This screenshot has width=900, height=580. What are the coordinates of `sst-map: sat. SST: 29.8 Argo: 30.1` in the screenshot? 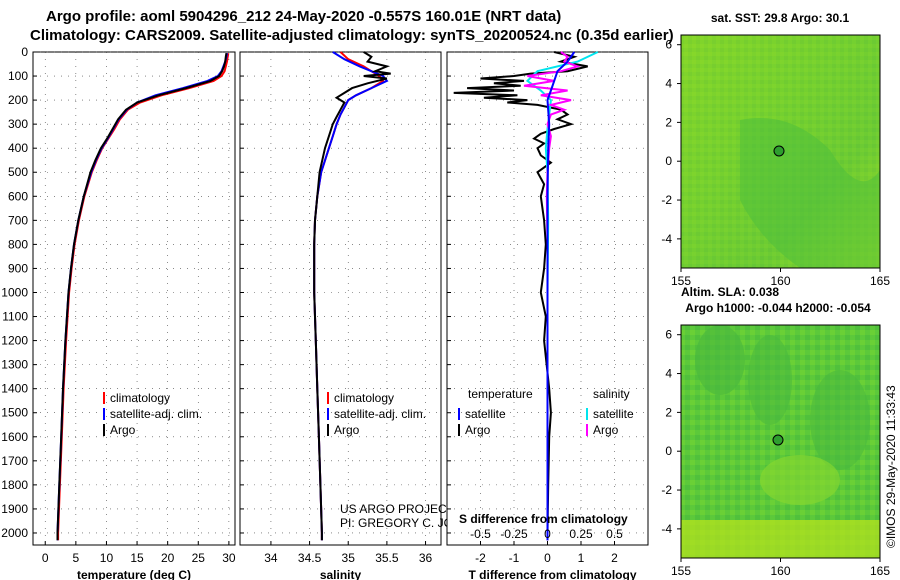 It's located at (780, 140).